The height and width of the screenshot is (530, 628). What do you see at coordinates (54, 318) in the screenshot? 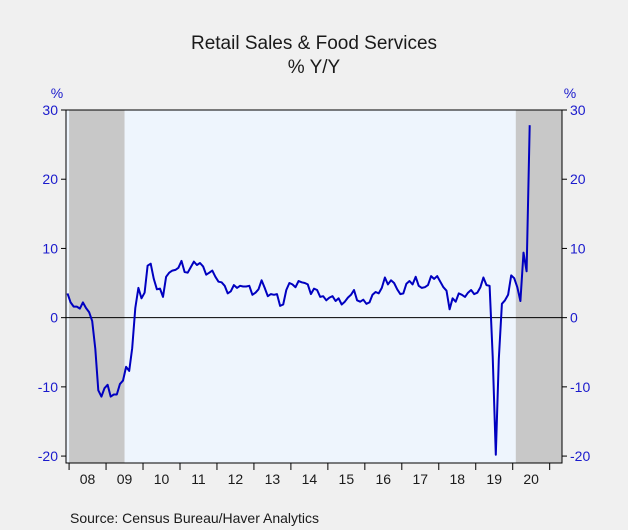
I see `y-tick-label-left: 0` at bounding box center [54, 318].